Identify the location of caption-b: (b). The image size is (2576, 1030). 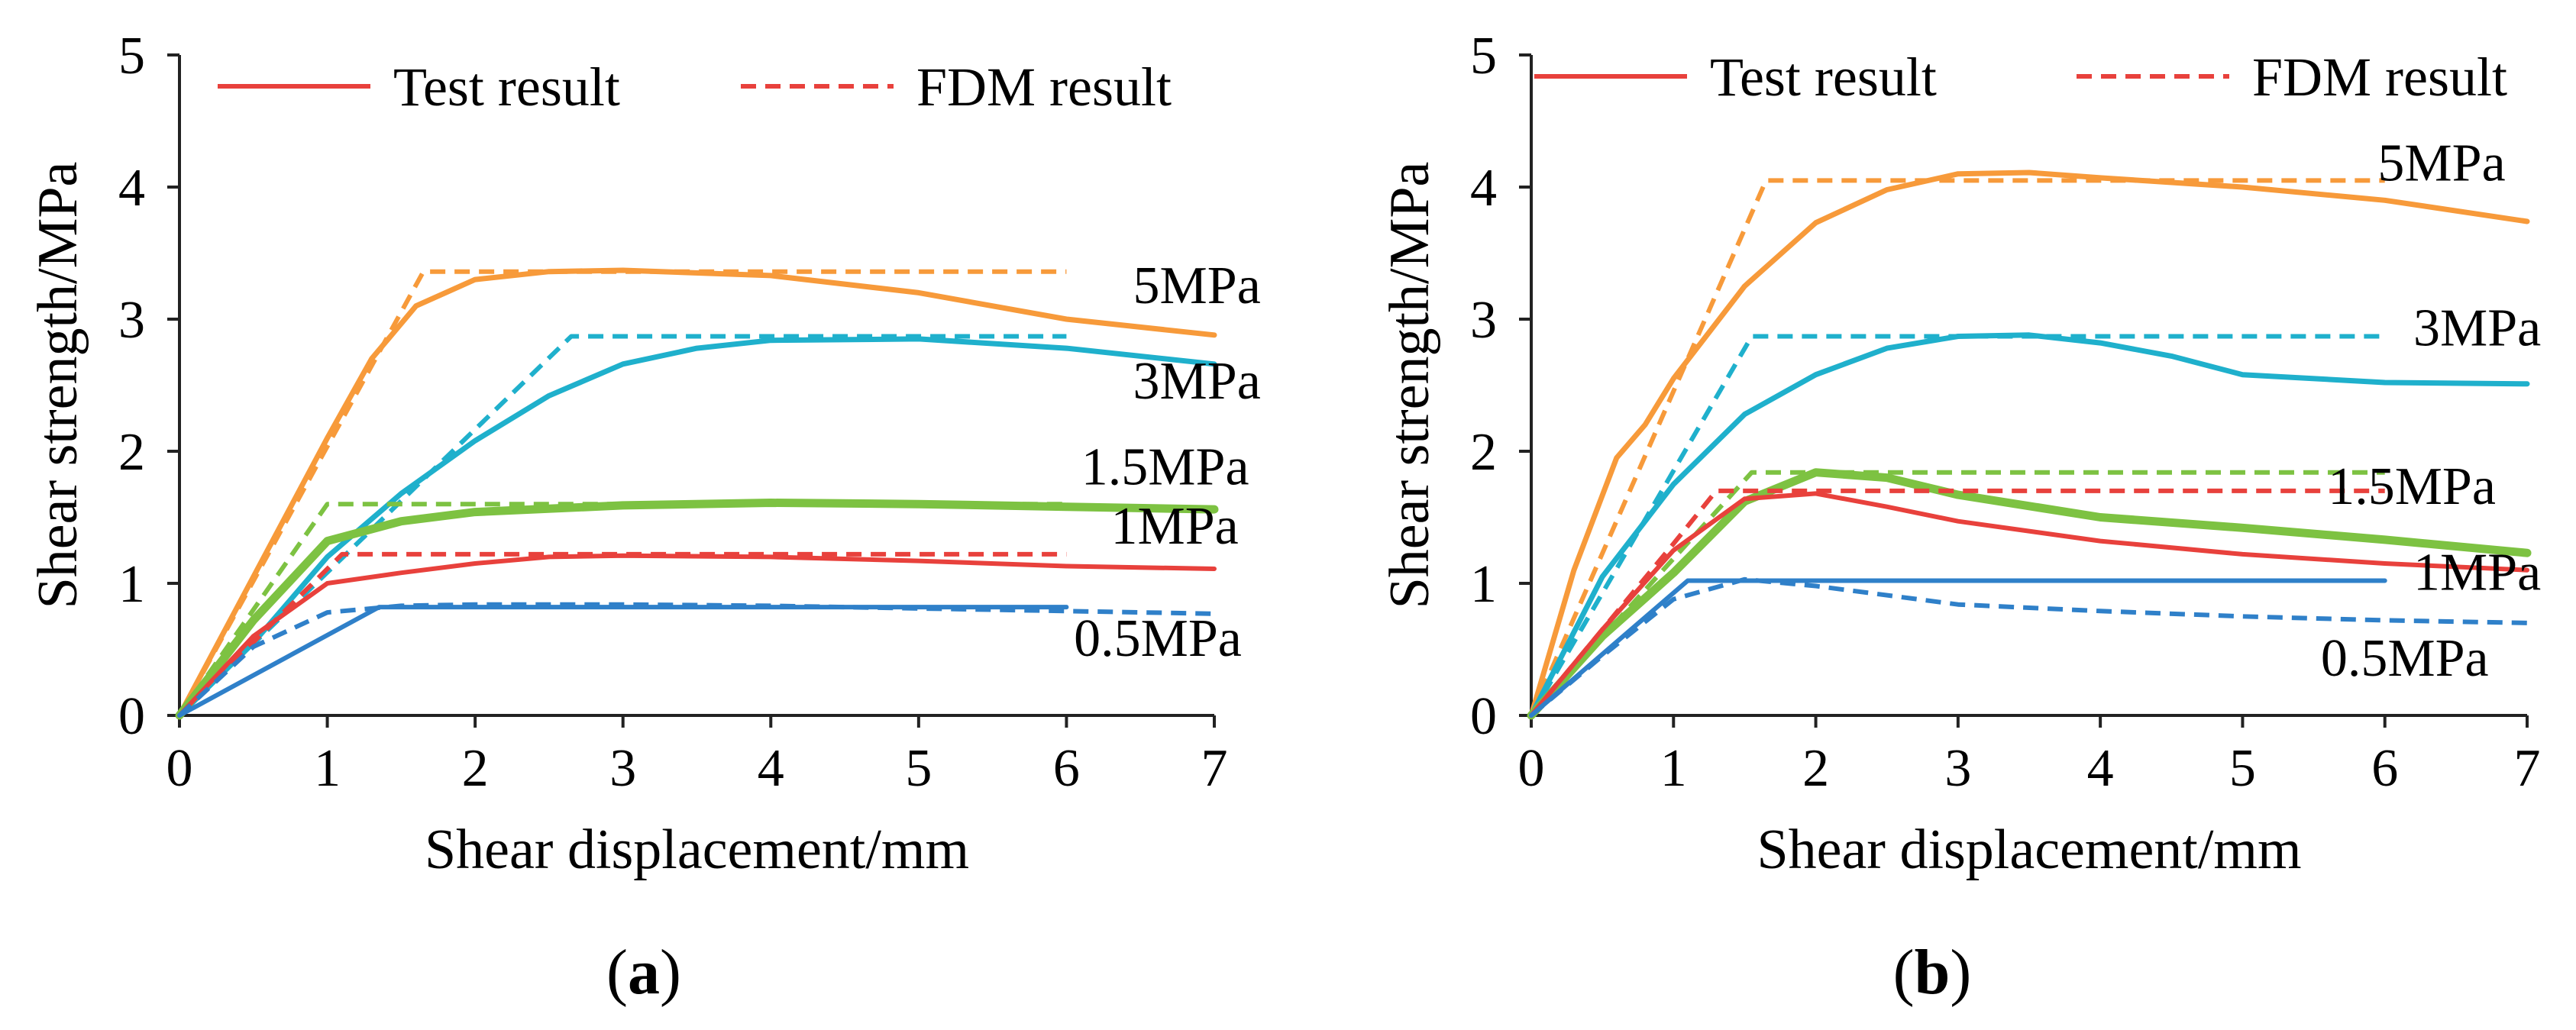
(1932, 972).